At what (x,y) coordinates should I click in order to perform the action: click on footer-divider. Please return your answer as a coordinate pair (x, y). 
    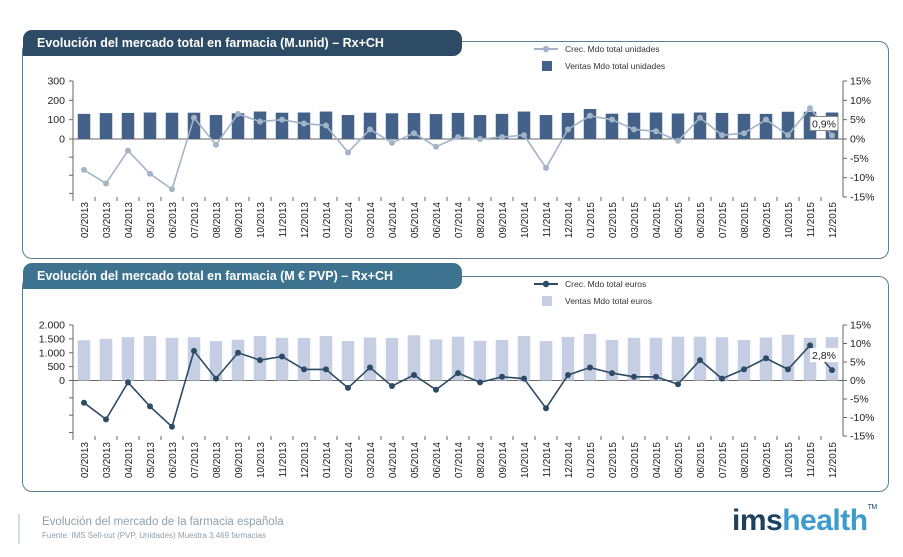
    Looking at the image, I should click on (19, 529).